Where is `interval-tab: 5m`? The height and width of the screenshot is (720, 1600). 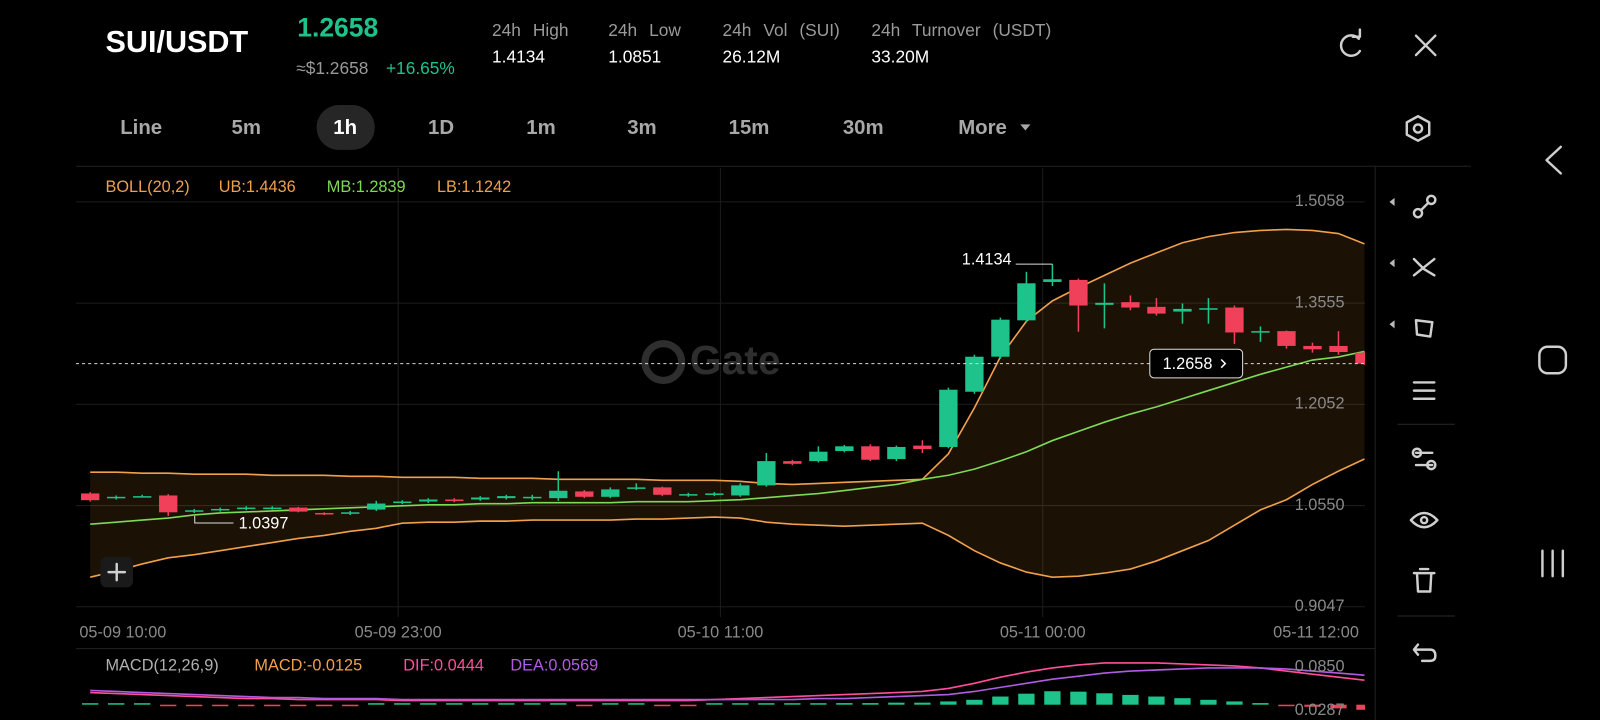 interval-tab: 5m is located at coordinates (246, 128).